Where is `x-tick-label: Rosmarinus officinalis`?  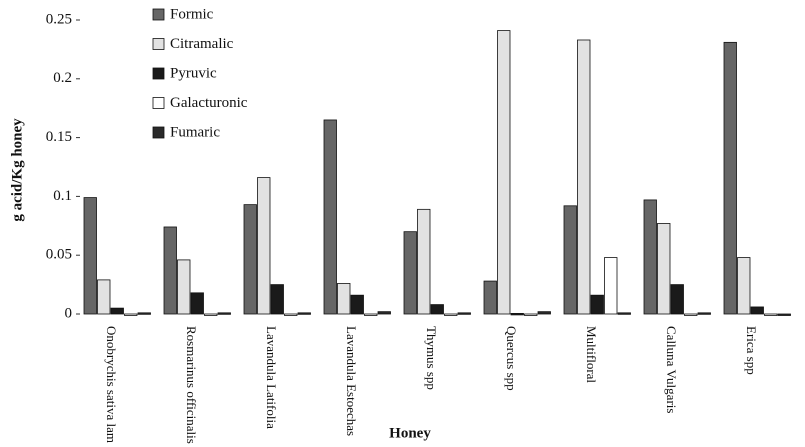
x-tick-label: Rosmarinus officinalis is located at coordinates (191, 385).